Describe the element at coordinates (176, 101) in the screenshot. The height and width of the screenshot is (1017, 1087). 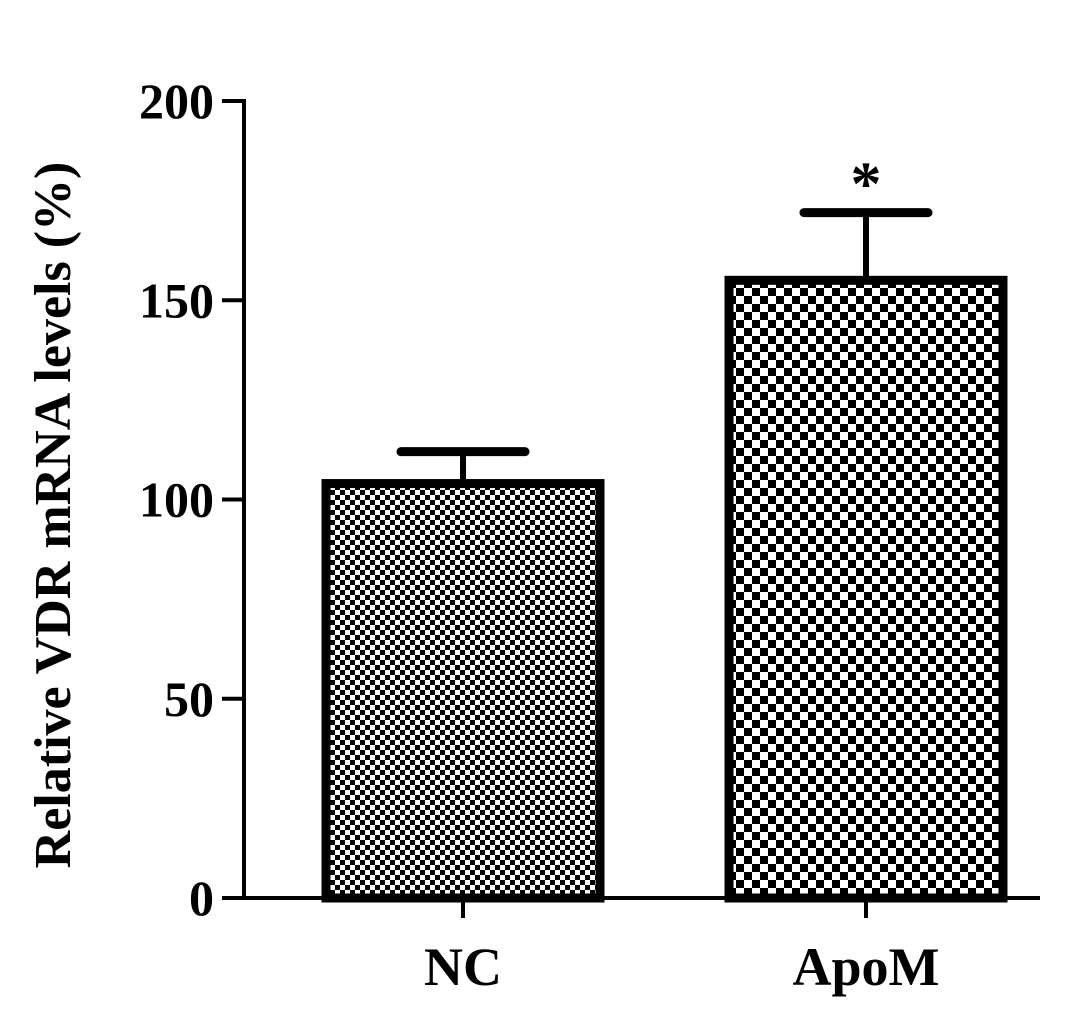
I see `y-tick-label-200: 200` at that location.